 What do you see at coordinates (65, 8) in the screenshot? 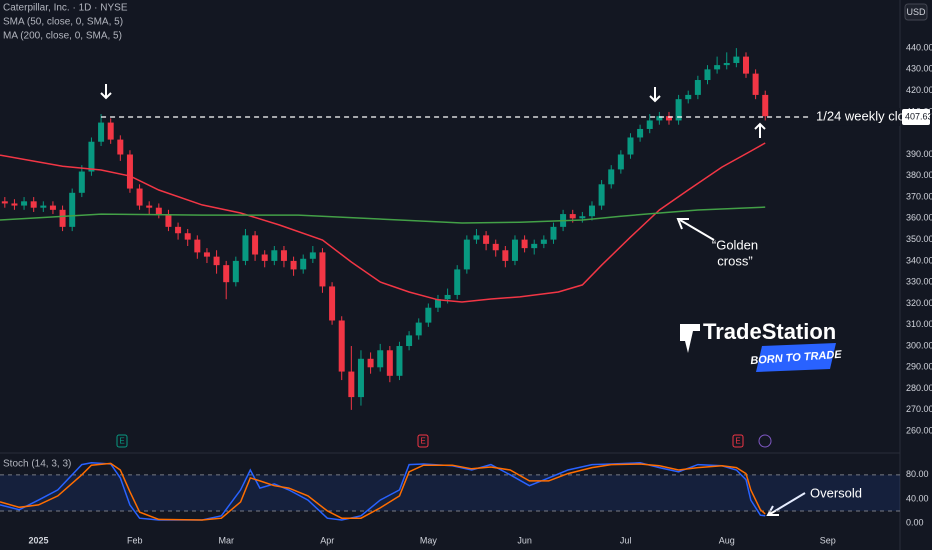
I see `chart-title: Caterpillar, Inc. · 1D · NYSE` at bounding box center [65, 8].